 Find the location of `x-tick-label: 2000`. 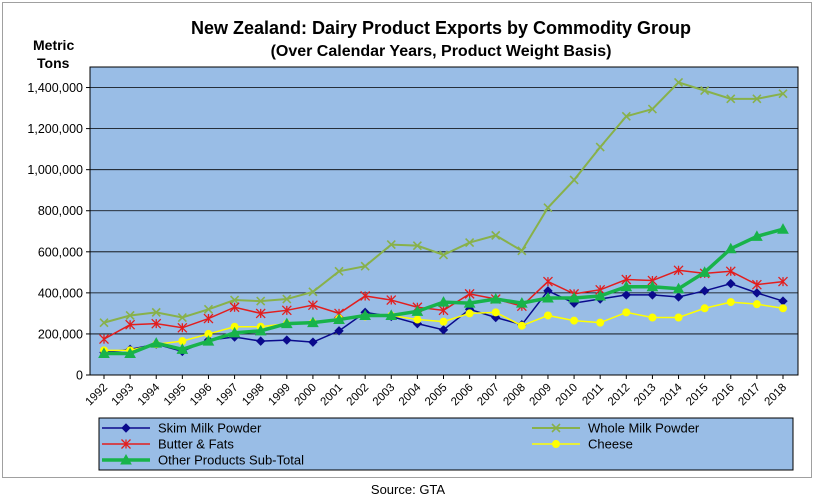

x-tick-label: 2000 is located at coordinates (305, 395).